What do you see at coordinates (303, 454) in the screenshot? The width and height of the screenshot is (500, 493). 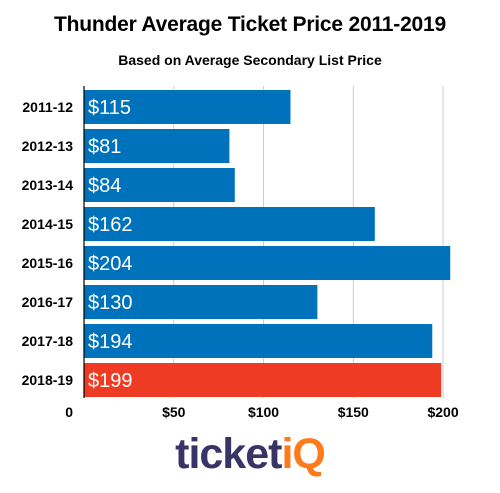 I see `logo-text-iq: iQ` at bounding box center [303, 454].